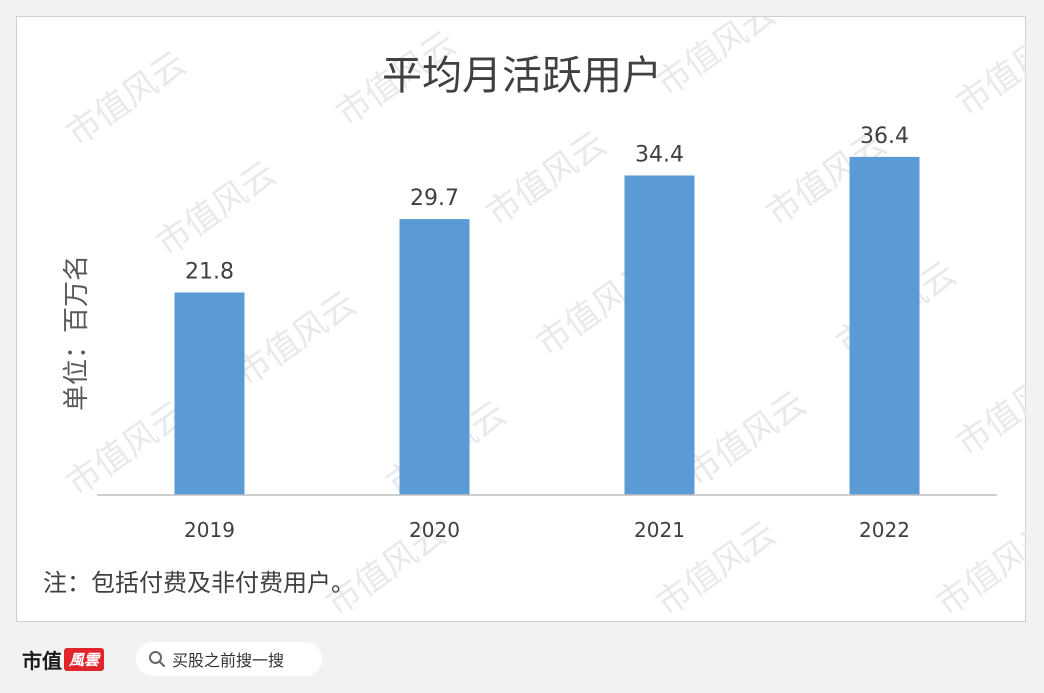  I want to click on search-button: 买股之前搜一搜, so click(229, 659).